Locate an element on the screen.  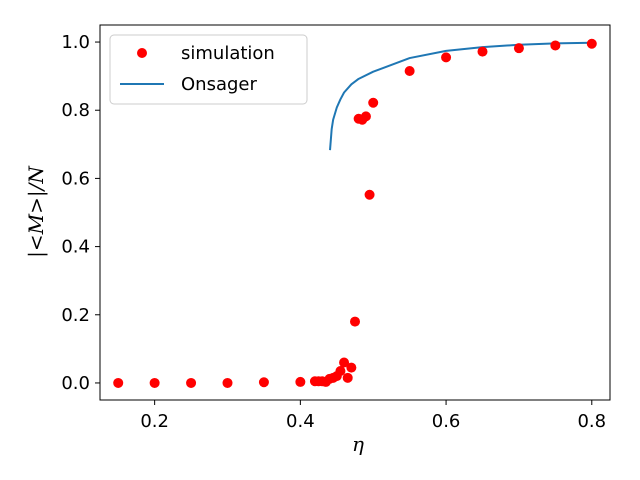
legend-frame is located at coordinates (208, 69).